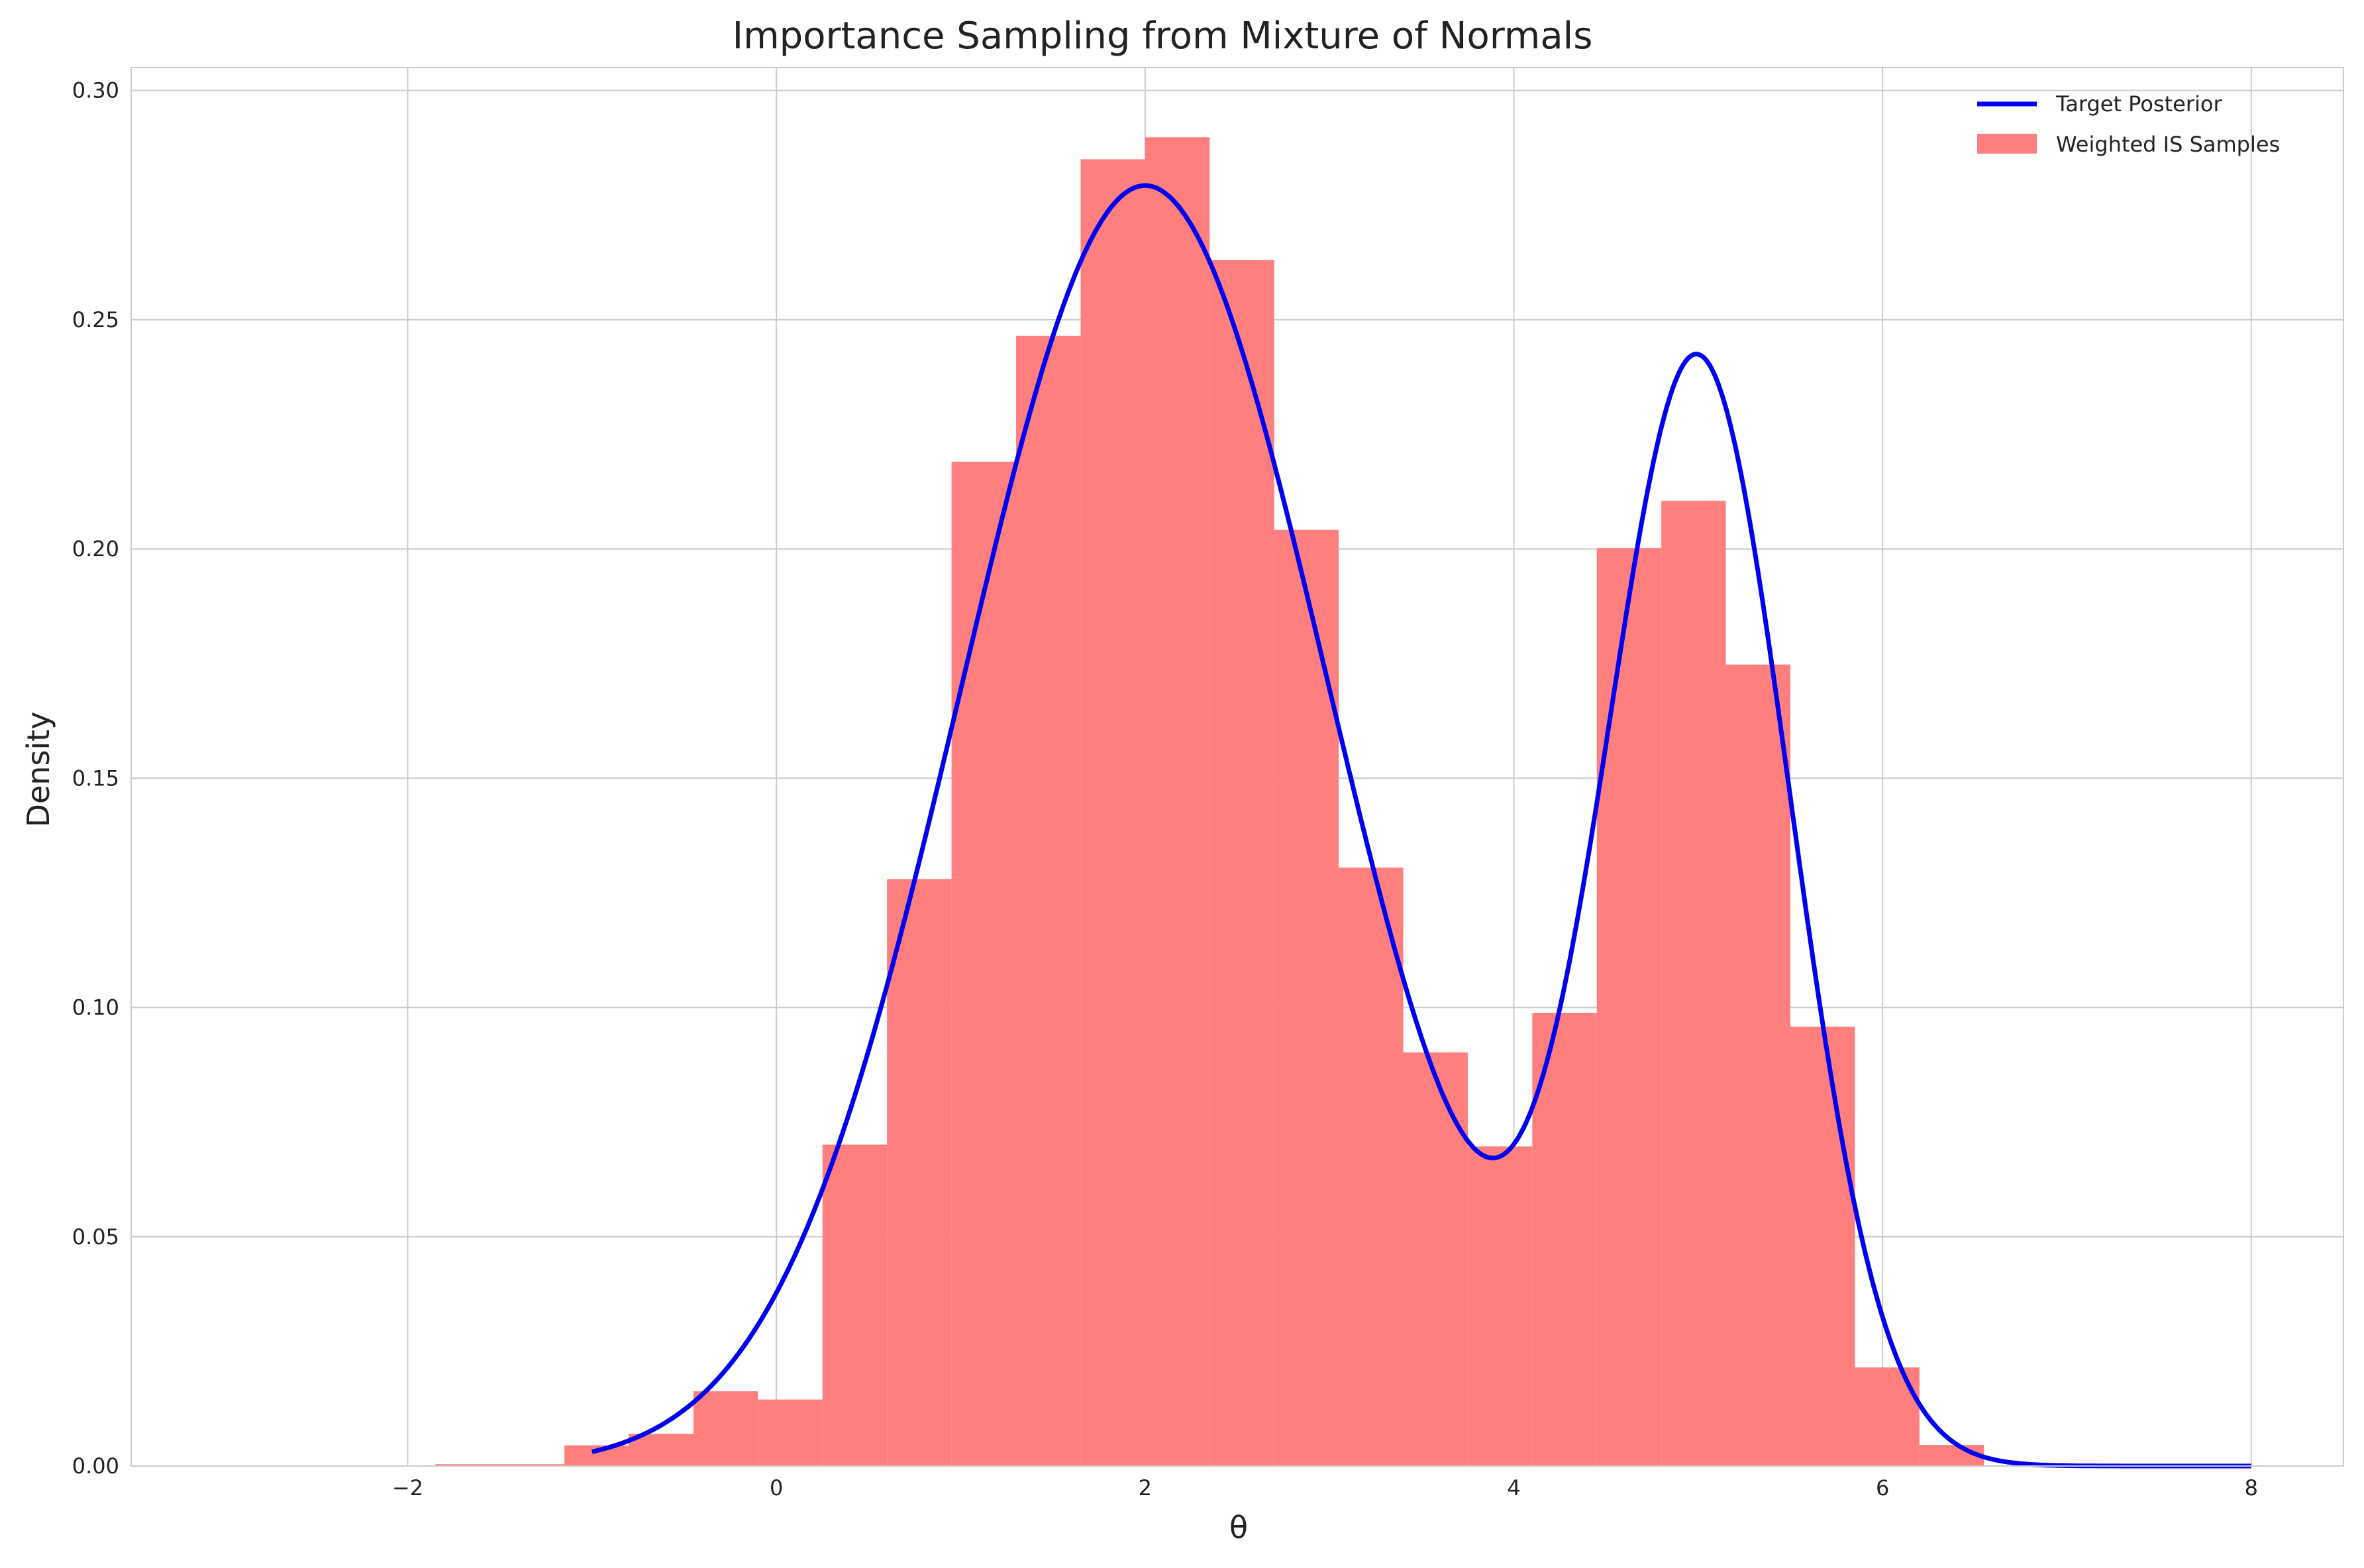 The image size is (2364, 1568). I want to click on x-tick-label: 4, so click(1513, 1487).